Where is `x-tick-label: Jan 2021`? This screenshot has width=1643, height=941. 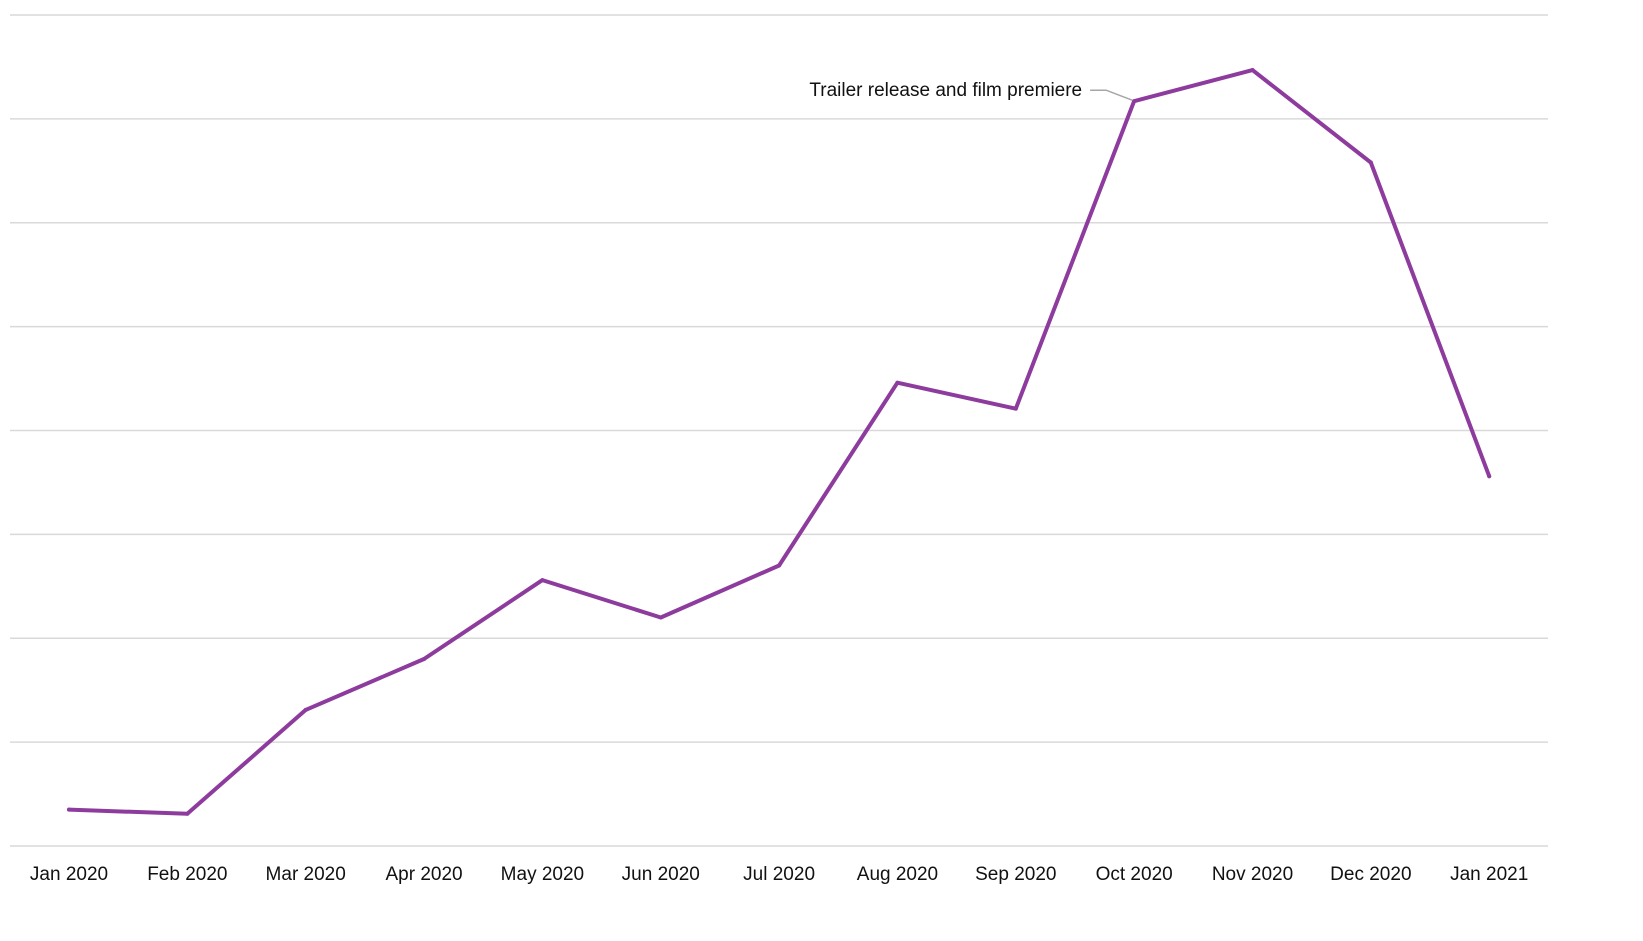
x-tick-label: Jan 2021 is located at coordinates (1489, 874).